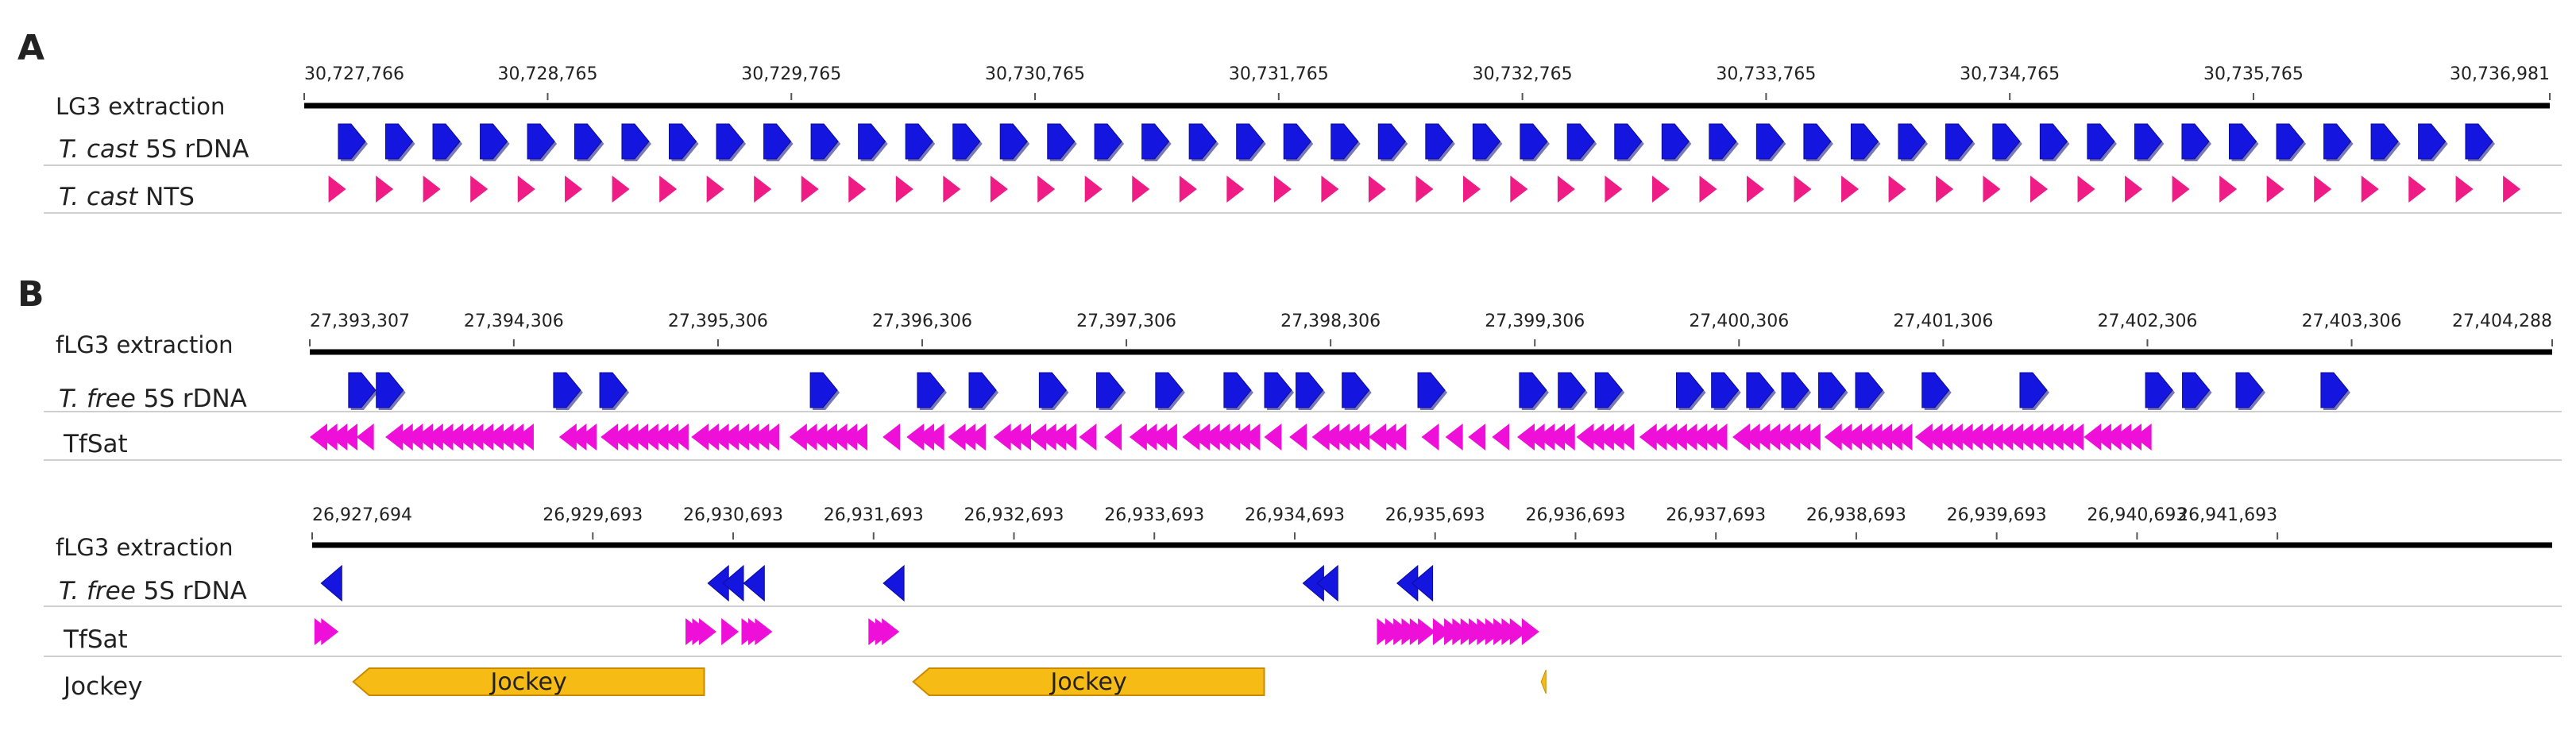  Describe the element at coordinates (1154, 515) in the screenshot. I see `ruler-label: 26,933,693` at that location.